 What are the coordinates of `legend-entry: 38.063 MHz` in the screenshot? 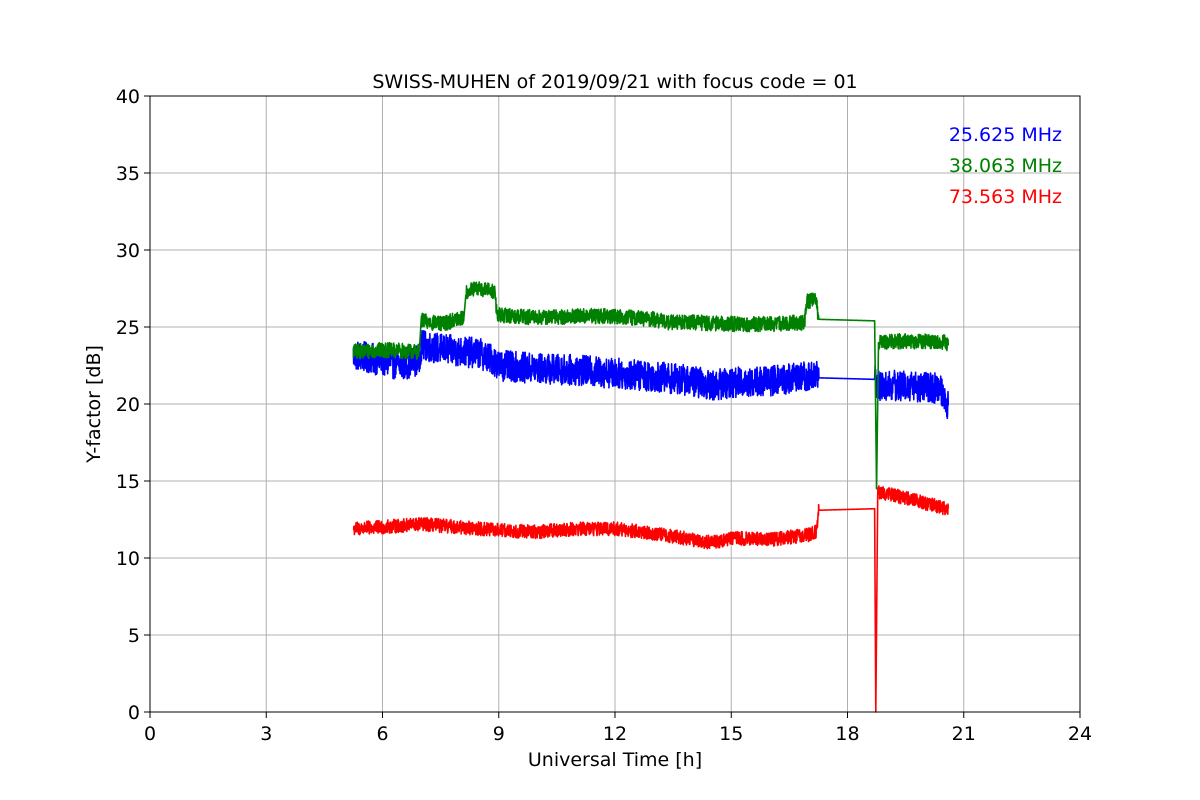 It's located at (1005, 166).